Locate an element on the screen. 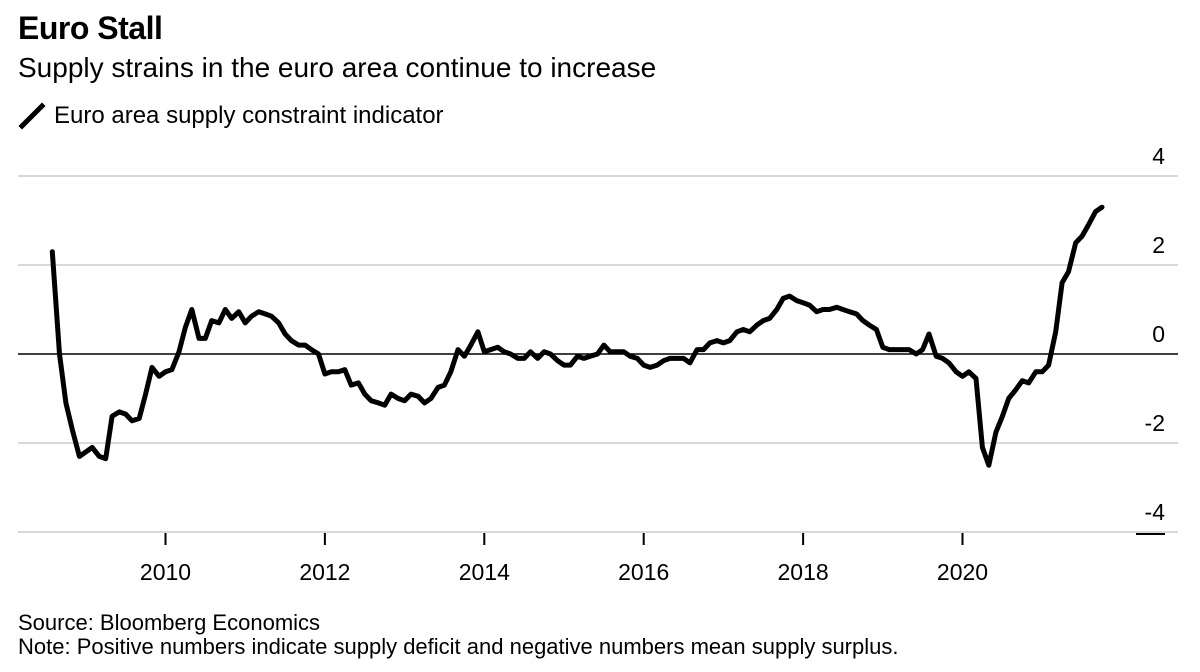  x-tick-label: 2020 is located at coordinates (962, 572).